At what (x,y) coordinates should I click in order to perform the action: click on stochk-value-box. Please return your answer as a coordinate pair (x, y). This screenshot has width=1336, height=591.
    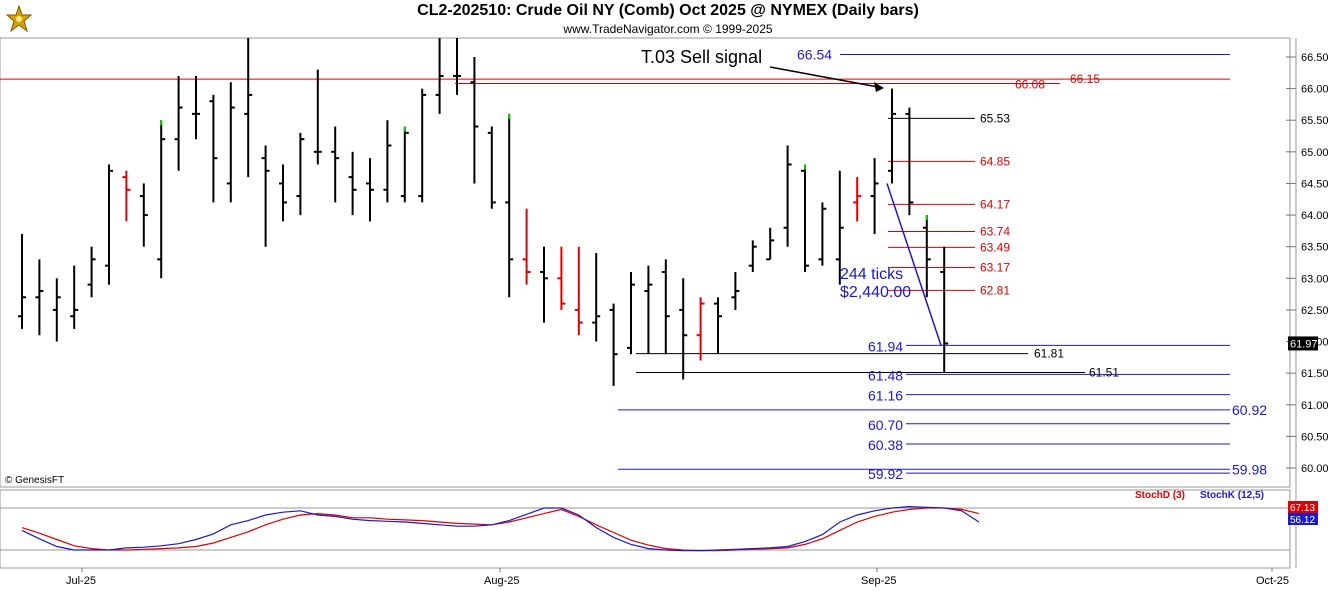
    Looking at the image, I should click on (1303, 519).